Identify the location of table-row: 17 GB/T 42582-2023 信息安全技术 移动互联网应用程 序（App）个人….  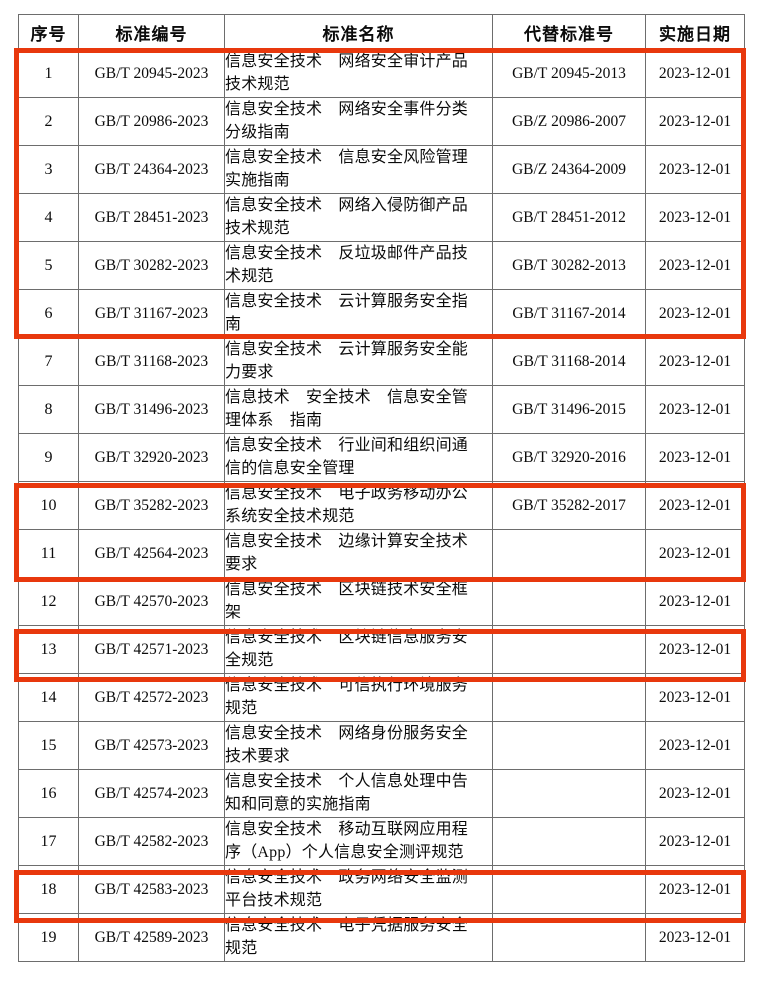
(381, 841).